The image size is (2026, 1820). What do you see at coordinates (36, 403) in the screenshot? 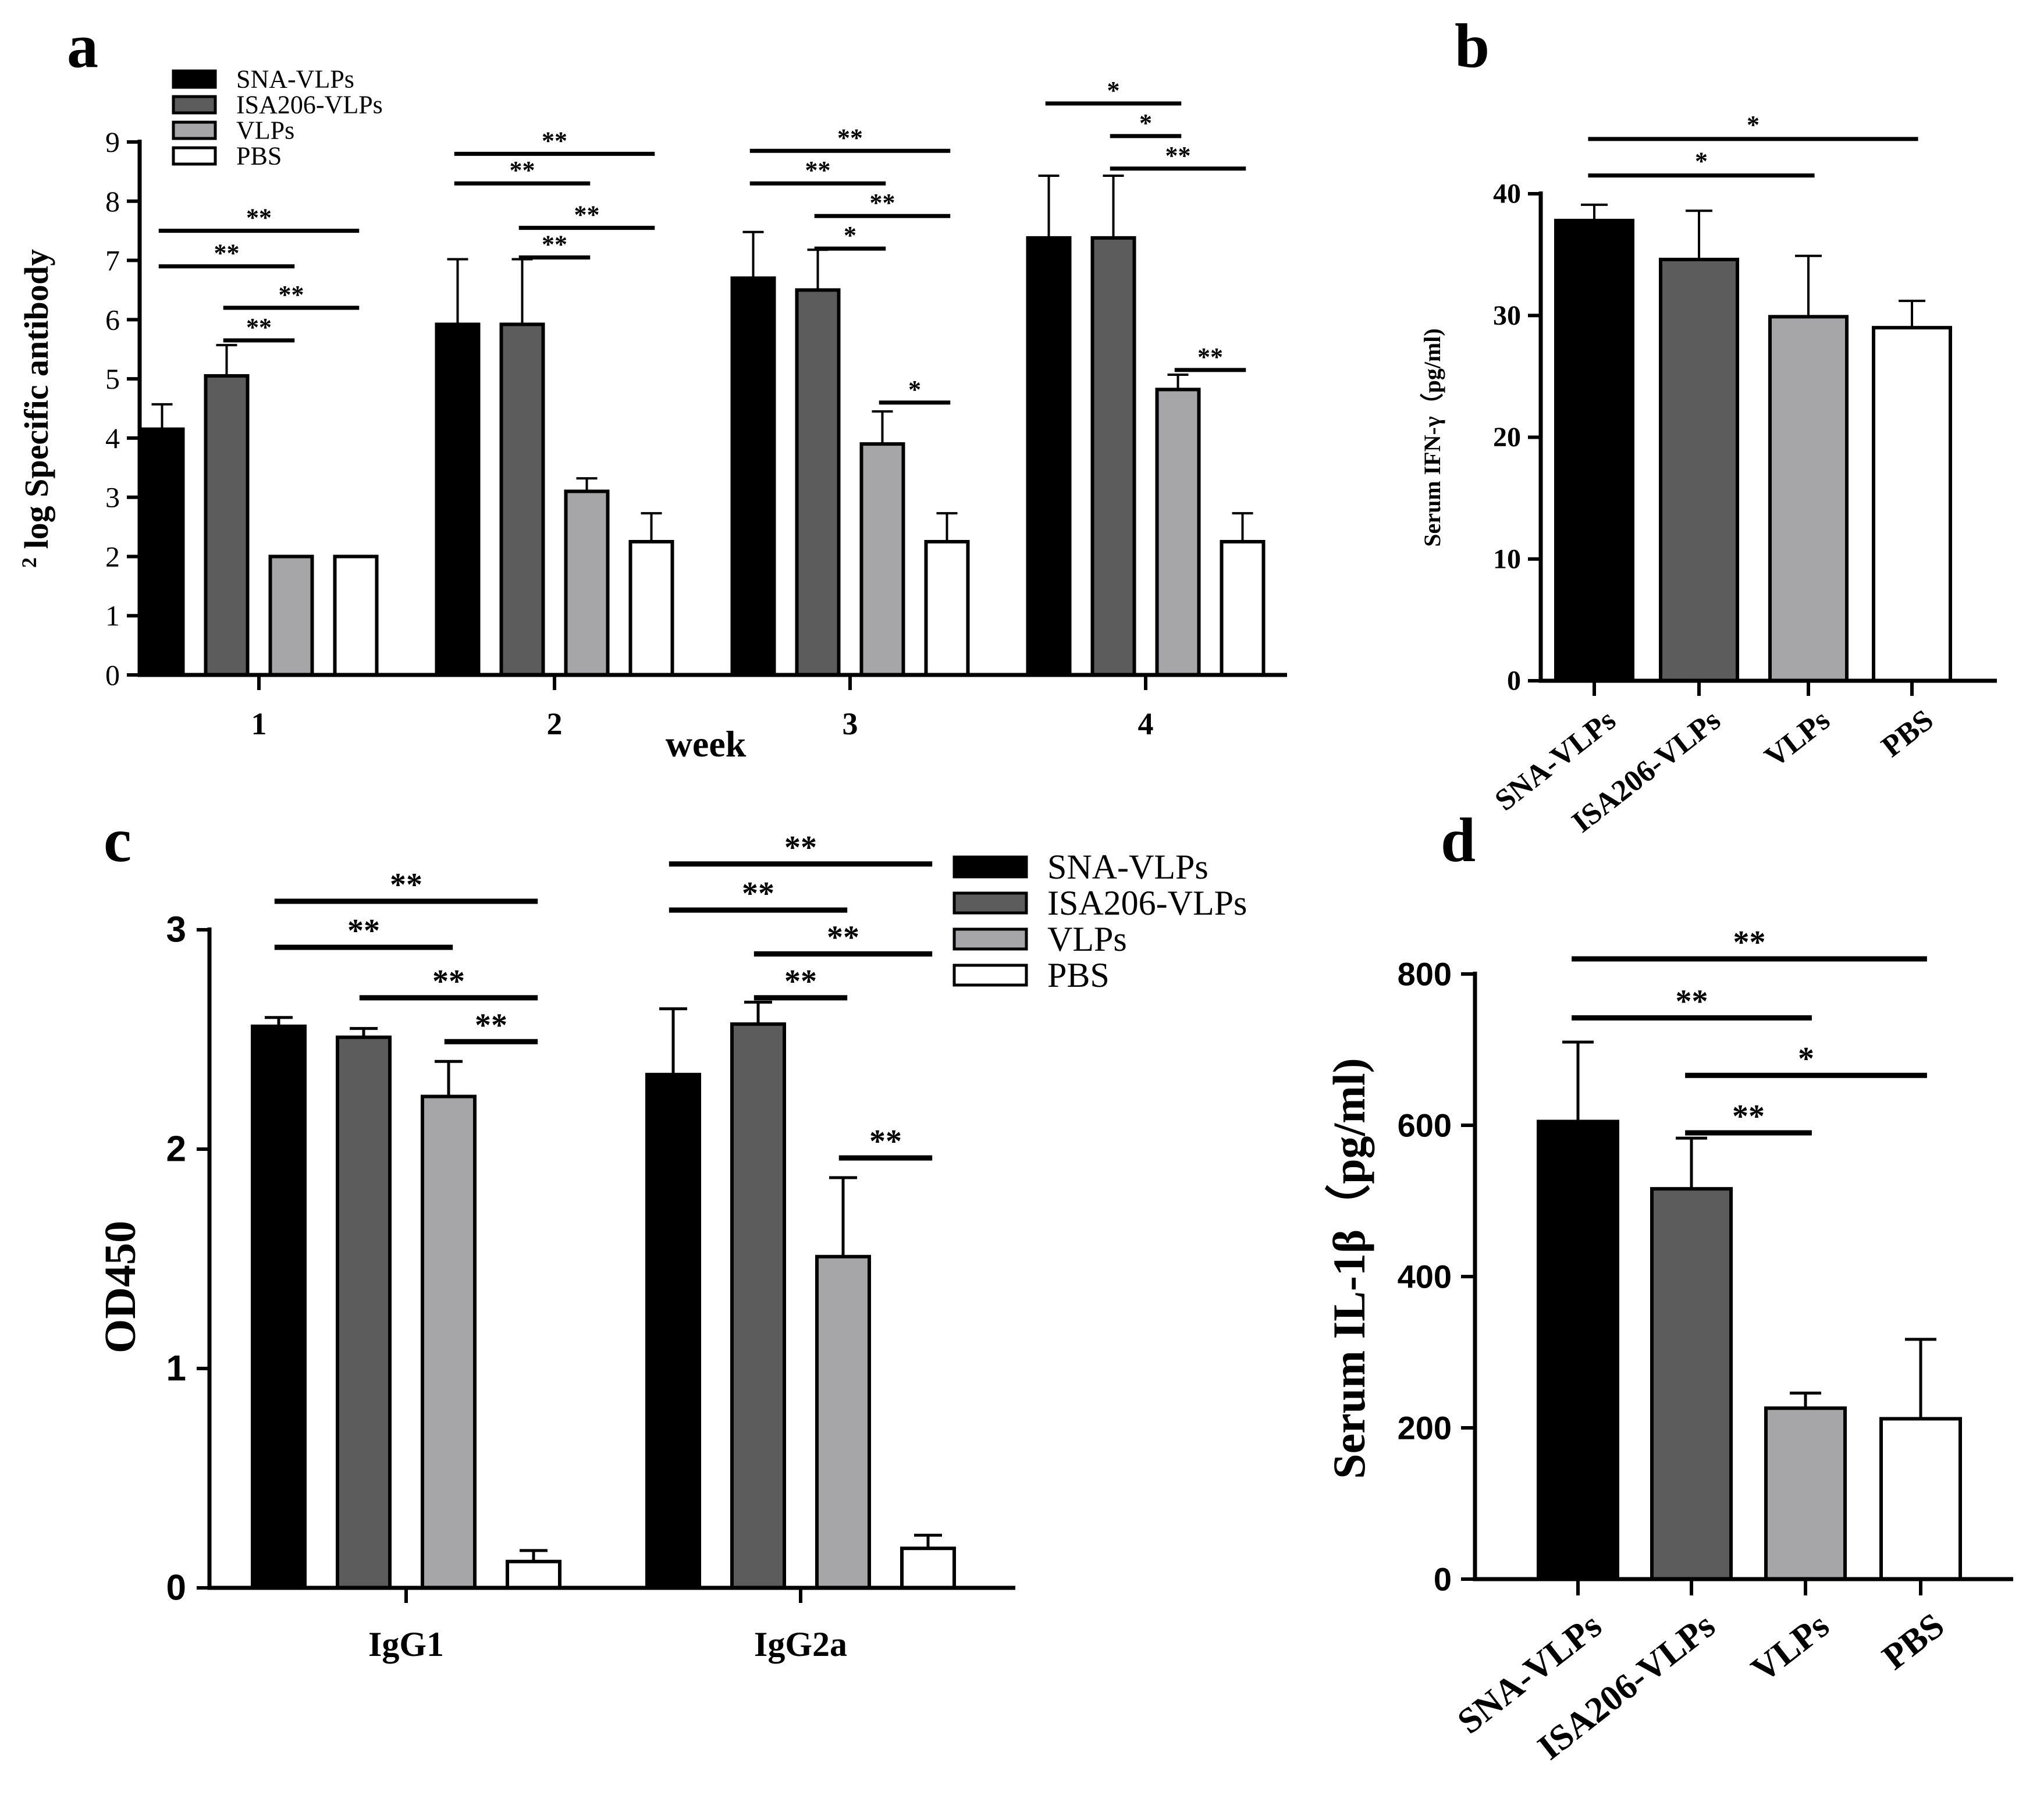
I see `y-axis-label-text: log Specific antibody` at bounding box center [36, 403].